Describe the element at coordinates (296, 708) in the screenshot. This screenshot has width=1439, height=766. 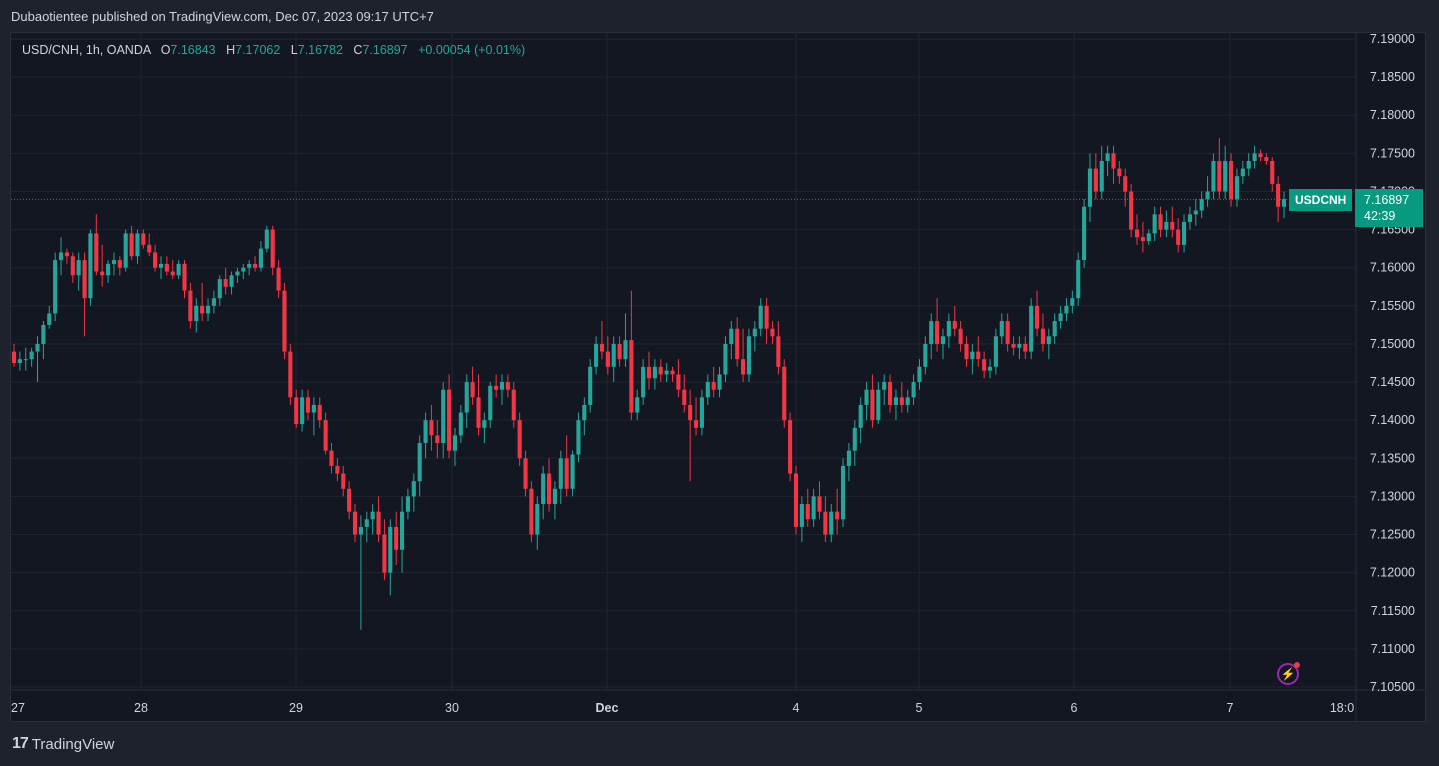
I see `time-tick-label: 29` at that location.